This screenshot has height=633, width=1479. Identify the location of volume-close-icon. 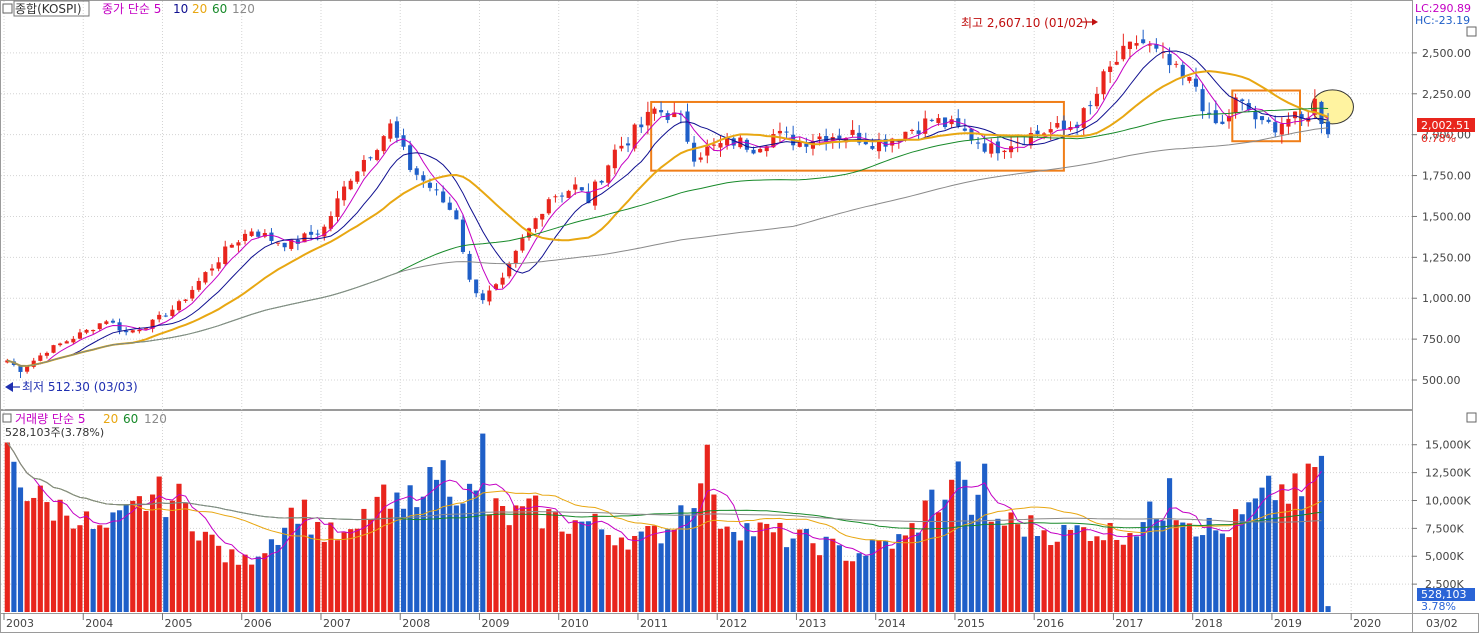
(1471, 417).